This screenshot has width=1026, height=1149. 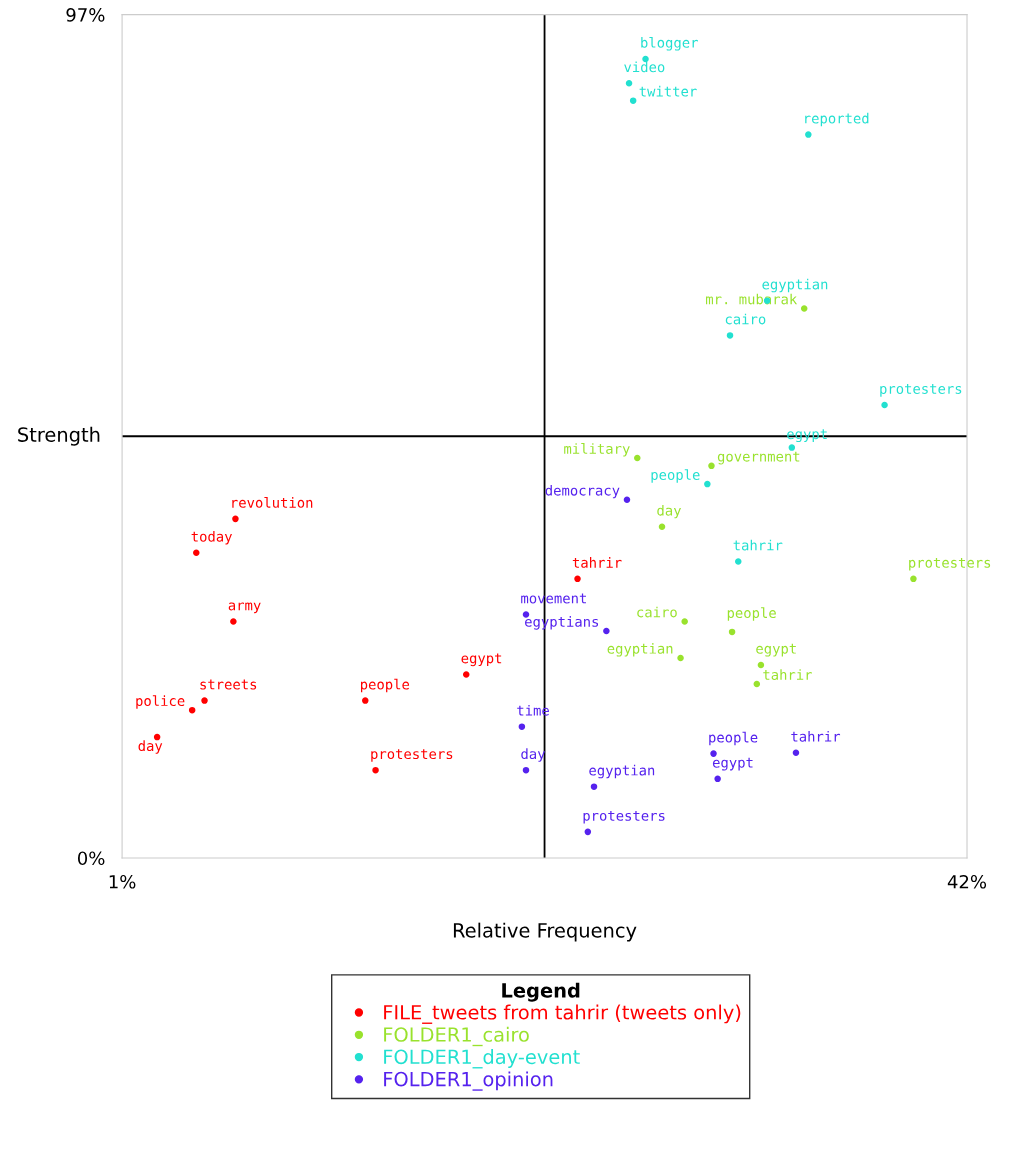 I want to click on data-label: democracy, so click(x=582, y=491).